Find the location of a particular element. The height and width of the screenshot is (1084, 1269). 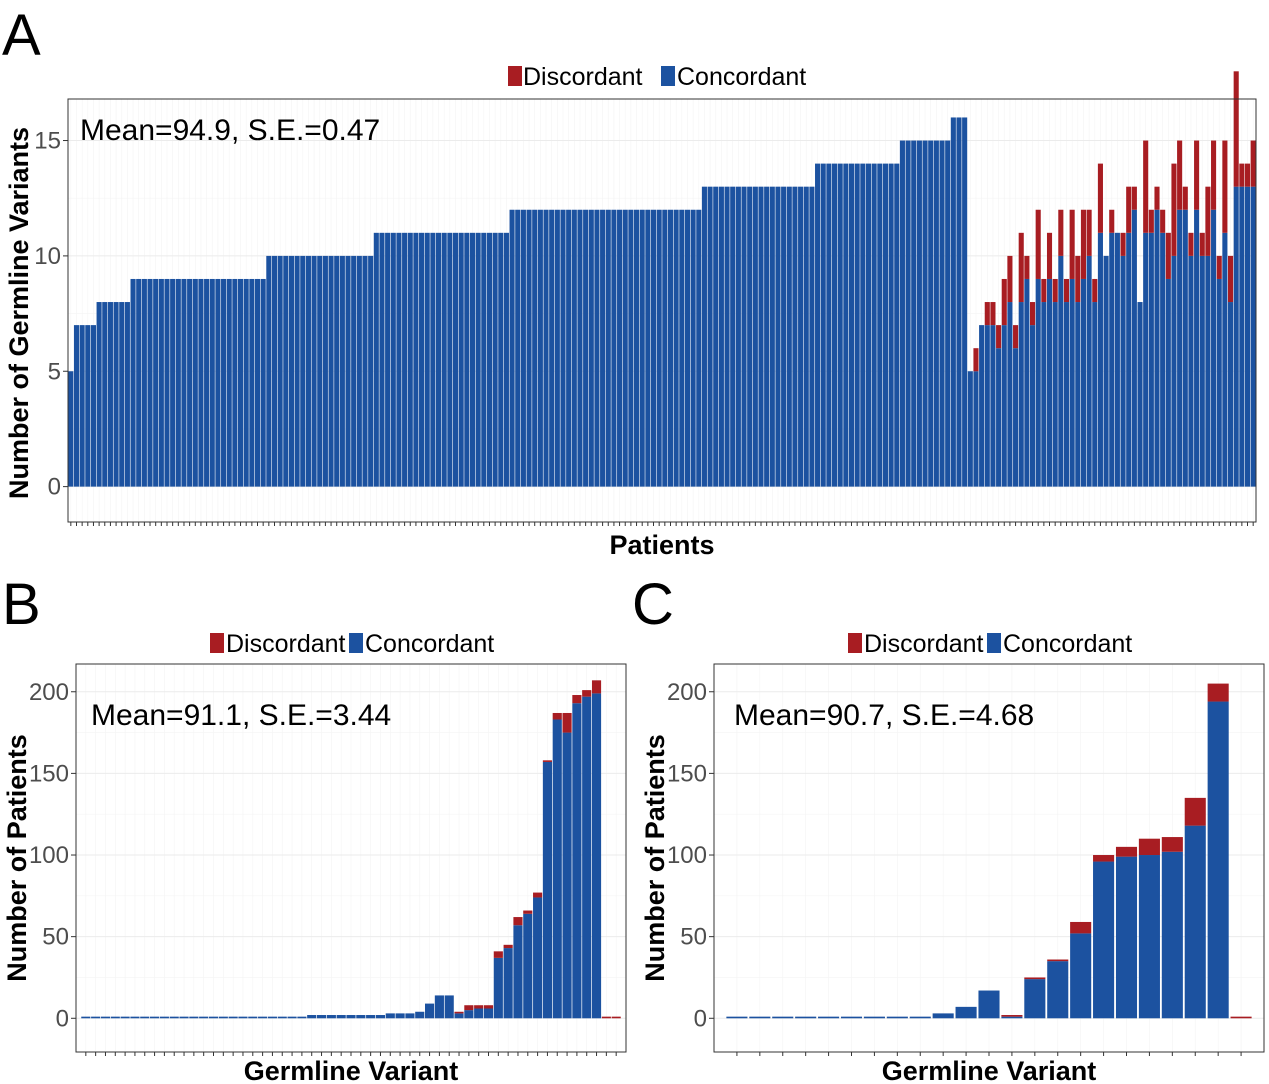

legend-discordant-swatch is located at coordinates (217, 643).